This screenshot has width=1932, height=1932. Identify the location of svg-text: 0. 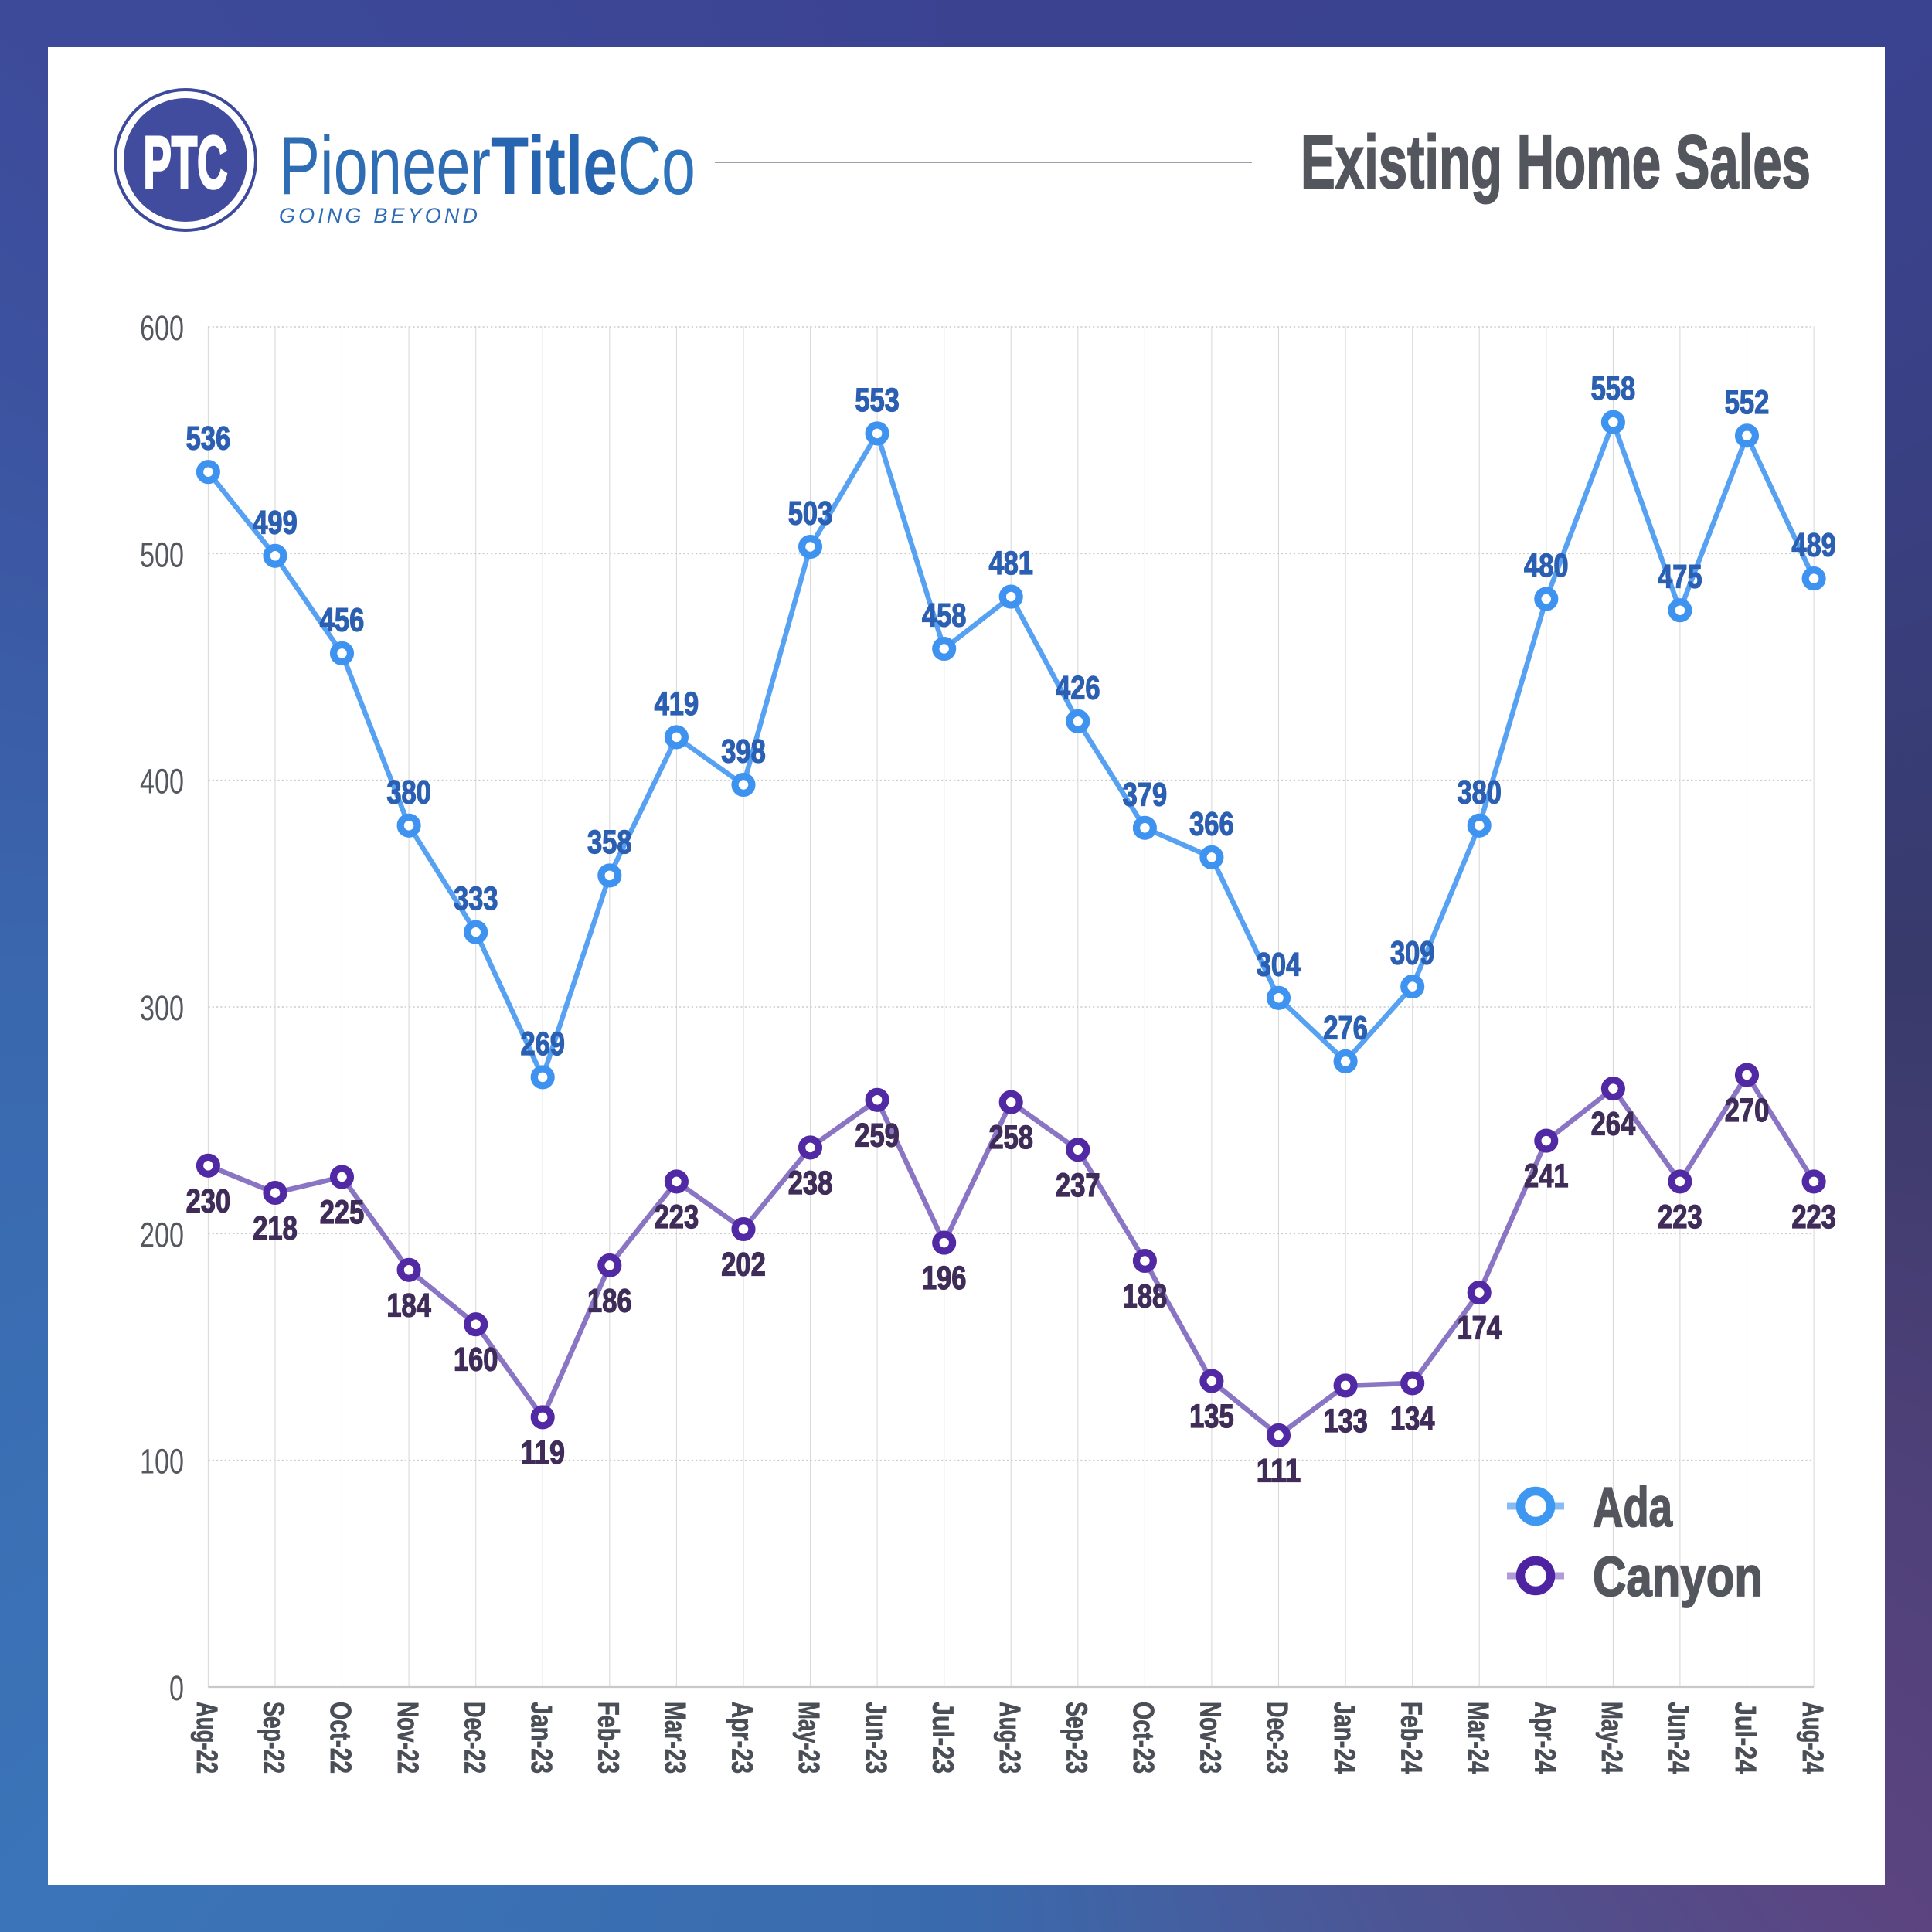
(176, 1688).